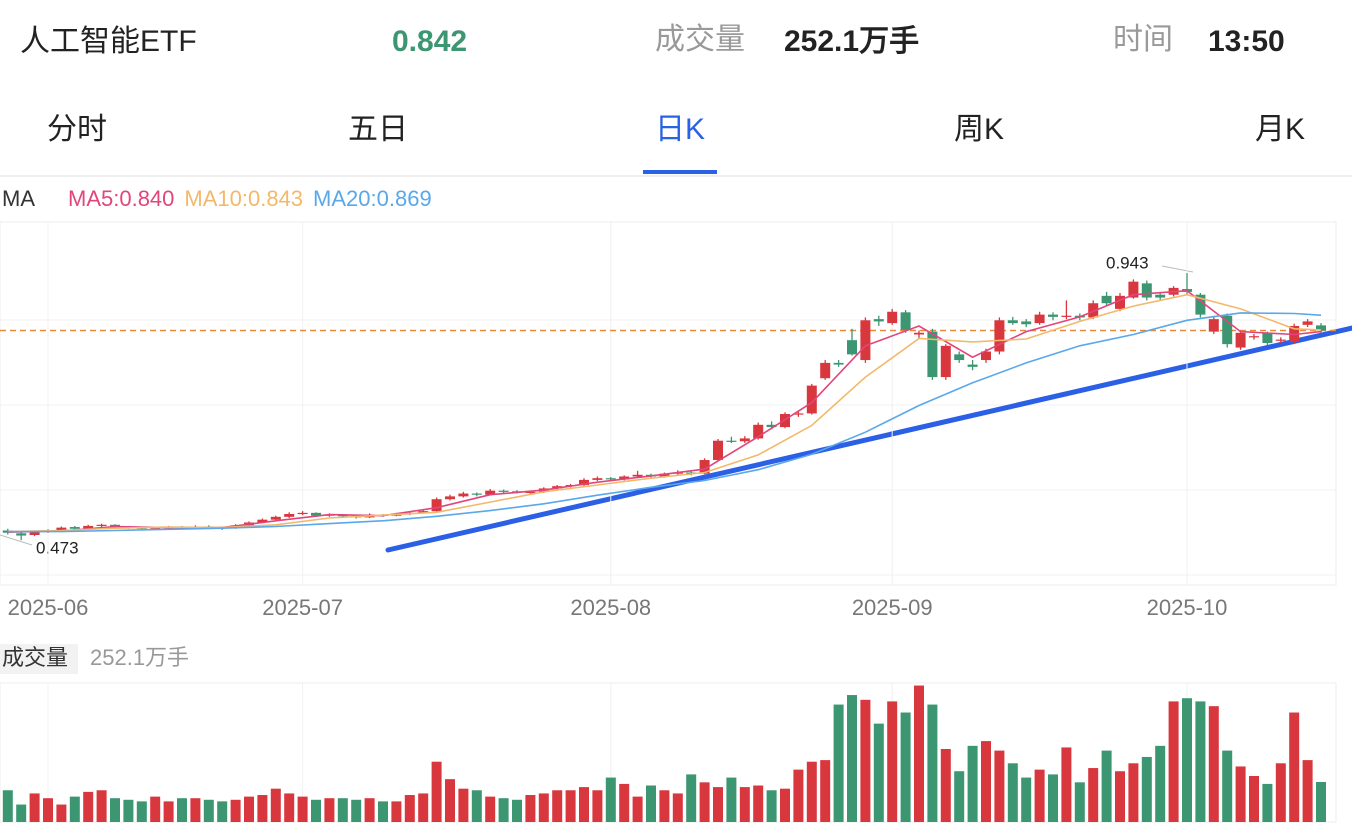 The image size is (1352, 834). What do you see at coordinates (1280, 129) in the screenshot?
I see `tab: 月K` at bounding box center [1280, 129].